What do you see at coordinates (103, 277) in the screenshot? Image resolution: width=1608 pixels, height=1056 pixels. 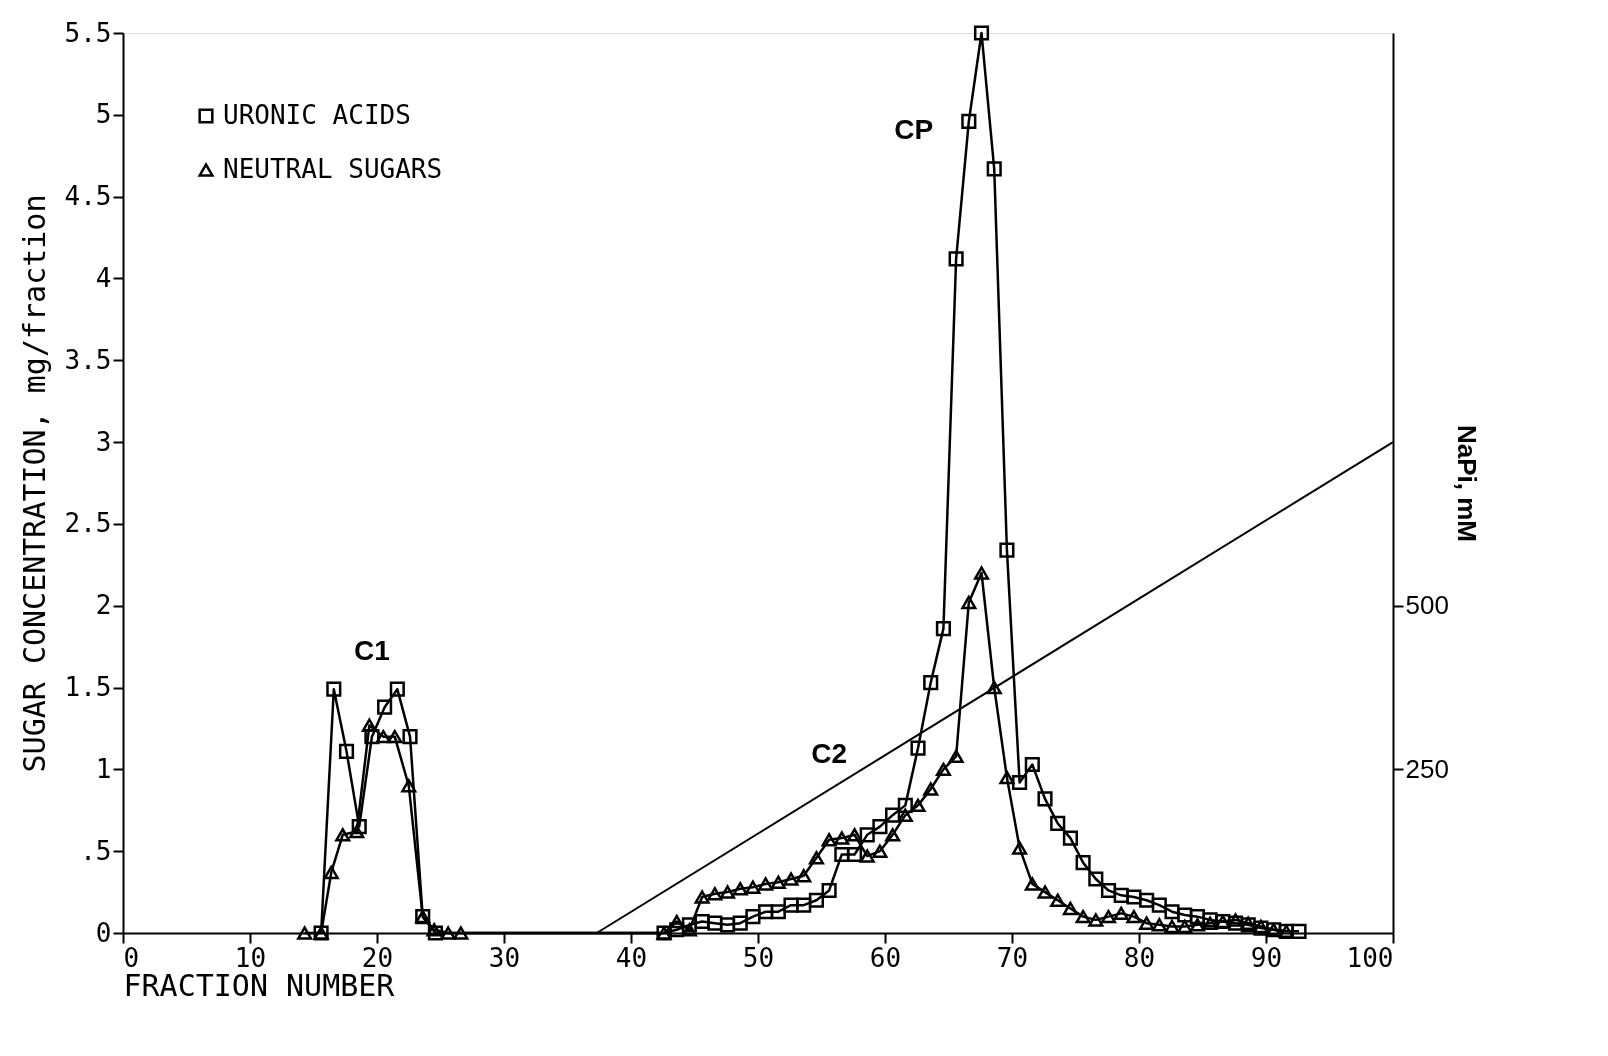 I see `y-tick-label: 4` at bounding box center [103, 277].